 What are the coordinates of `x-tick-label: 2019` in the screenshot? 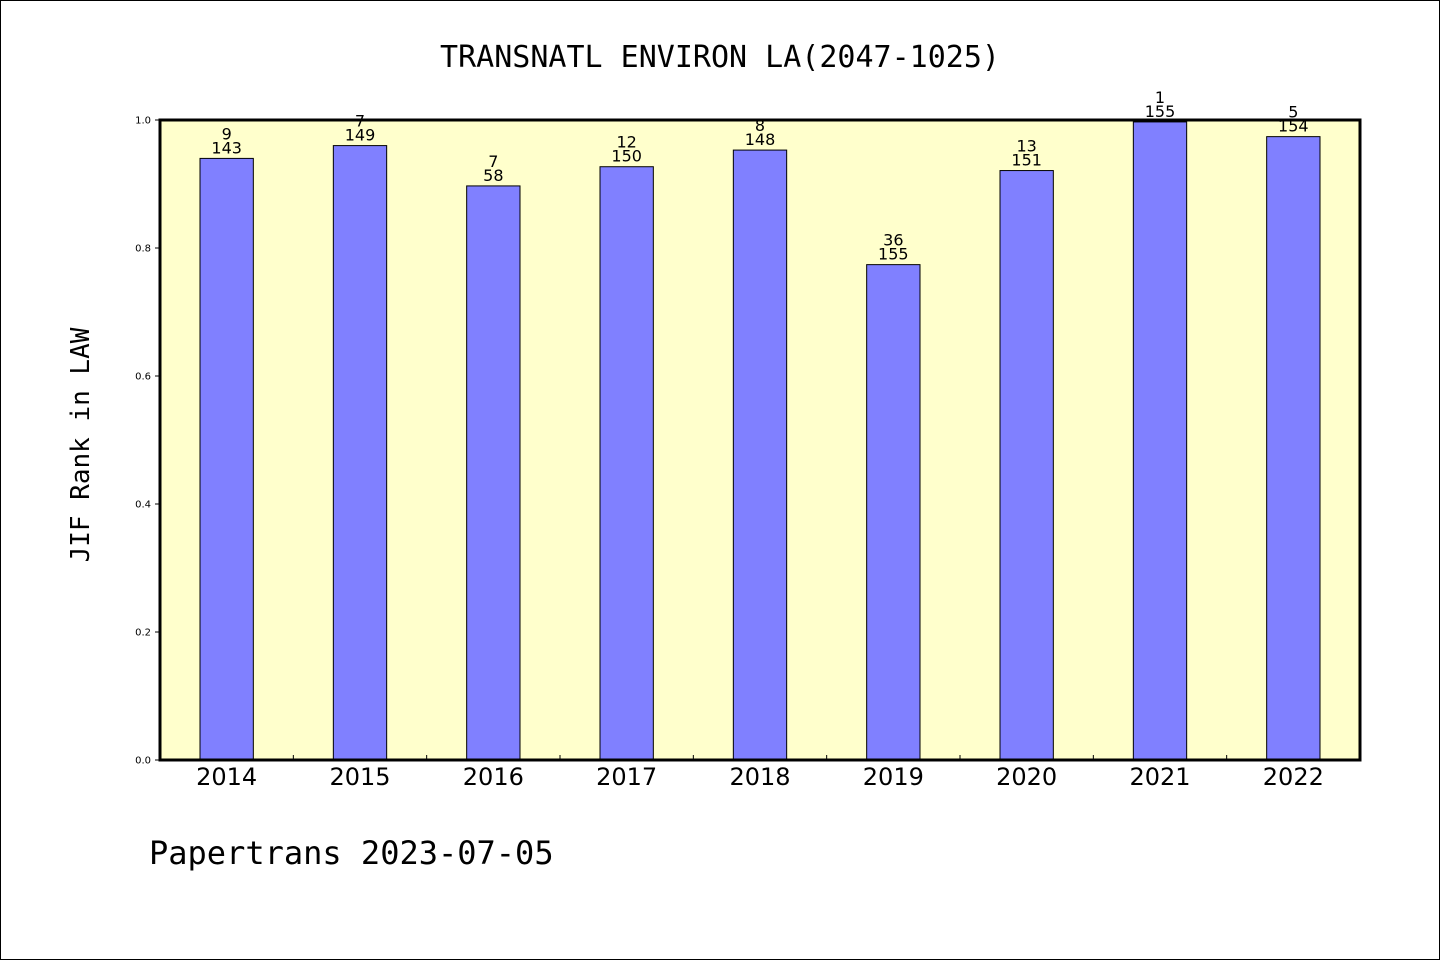 It's located at (893, 777).